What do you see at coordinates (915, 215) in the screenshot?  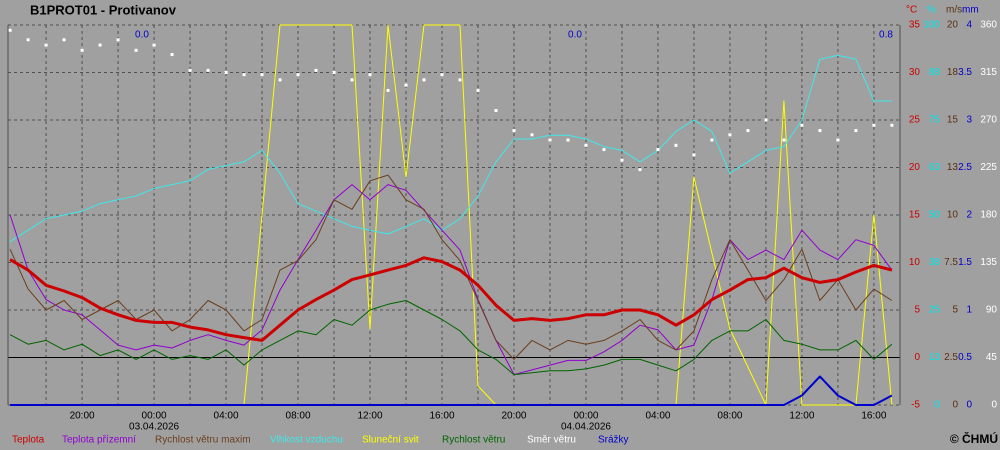 I see `y-tick-label: 15` at bounding box center [915, 215].